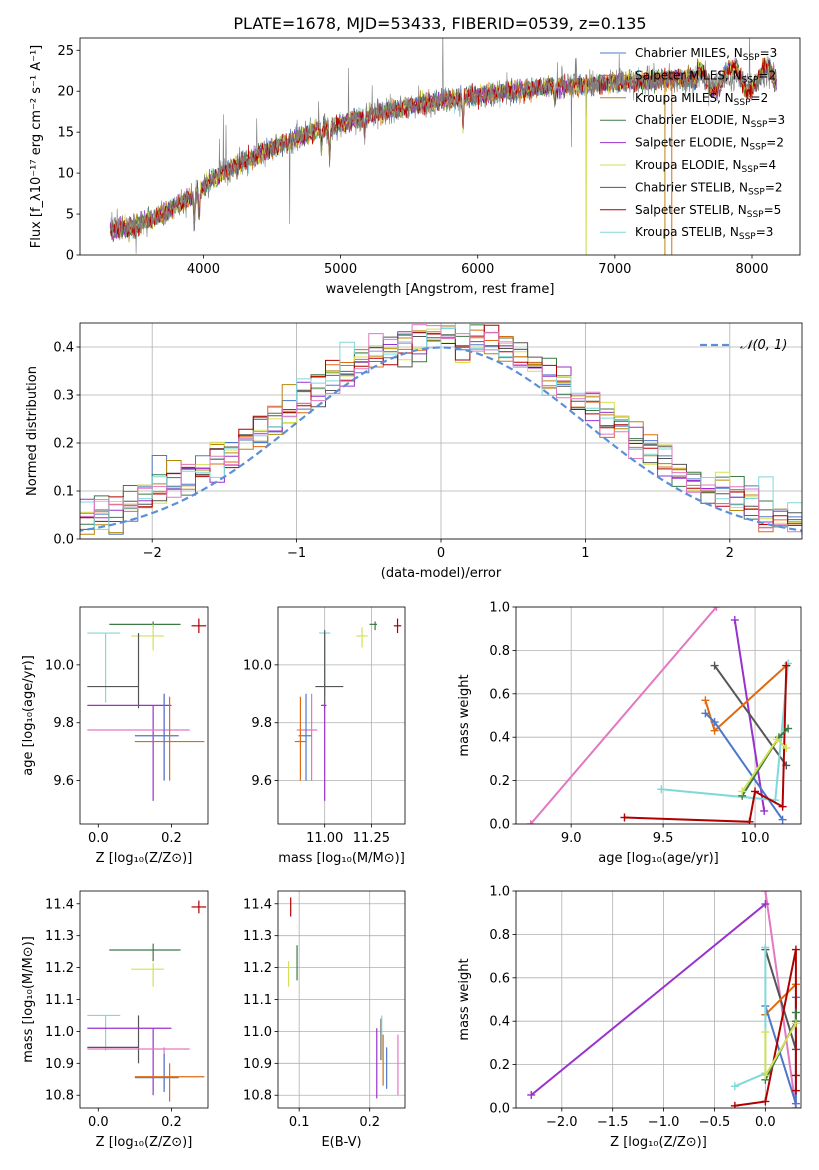 This screenshot has height=1170, width=819. I want to click on legend-label: Chabrier ELODIE, NSSP=3, so click(710, 121).